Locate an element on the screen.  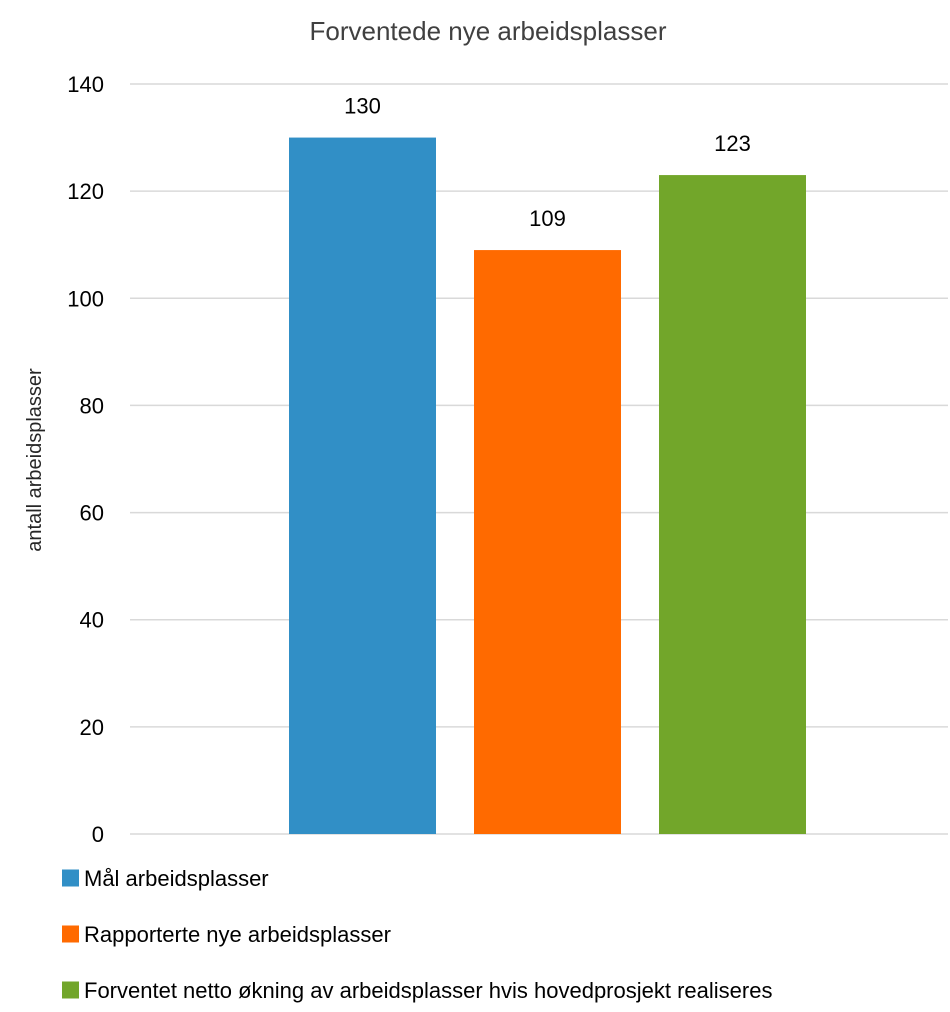
chart-title: Forventede nye arbeidsplasser is located at coordinates (488, 31).